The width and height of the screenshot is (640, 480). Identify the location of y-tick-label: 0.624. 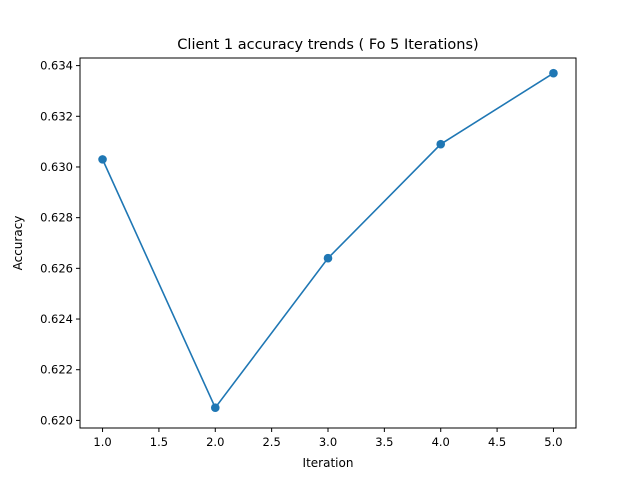
(56, 319).